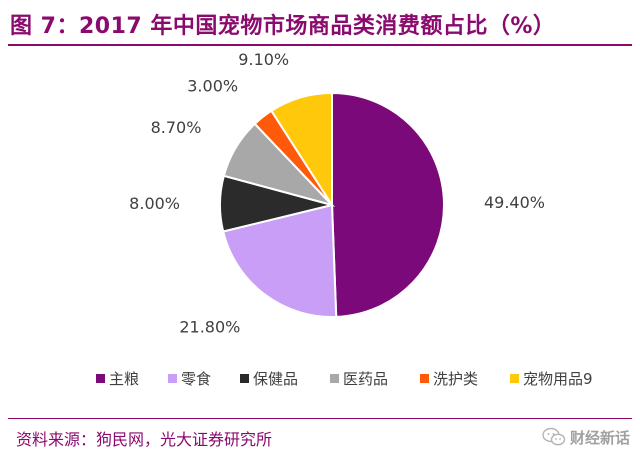 Image resolution: width=640 pixels, height=456 pixels. What do you see at coordinates (283, 26) in the screenshot?
I see `chart-title: 图 7：2017 年中国宠物市场商品类消费额占比（%）` at bounding box center [283, 26].